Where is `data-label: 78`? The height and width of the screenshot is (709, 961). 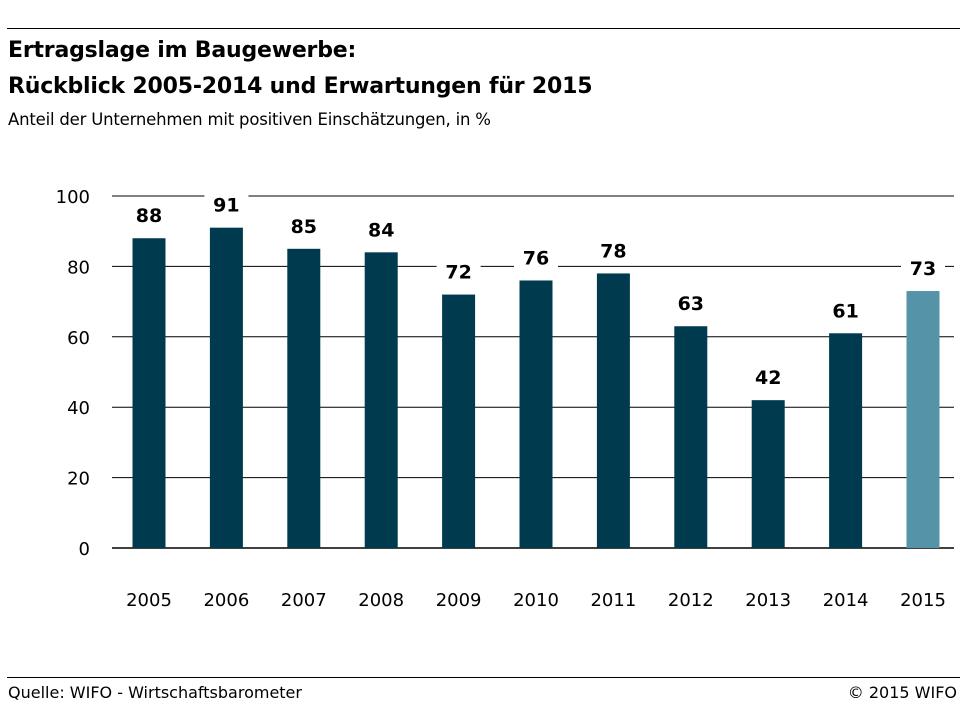
data-label: 78 is located at coordinates (613, 251).